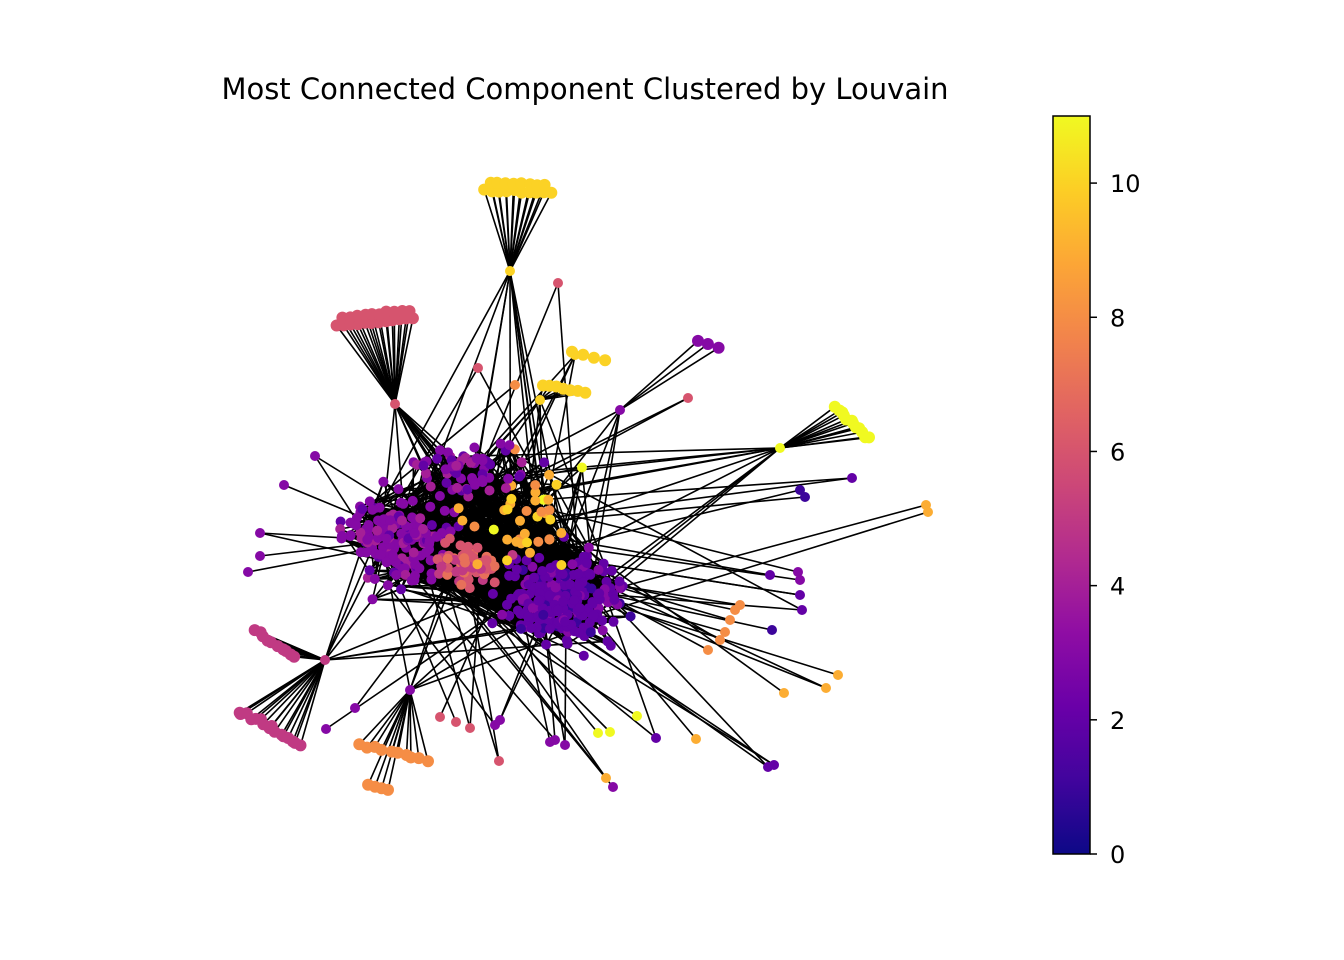 The image size is (1344, 960). Describe the element at coordinates (1117, 452) in the screenshot. I see `colorbar-tick-label: 6` at that location.